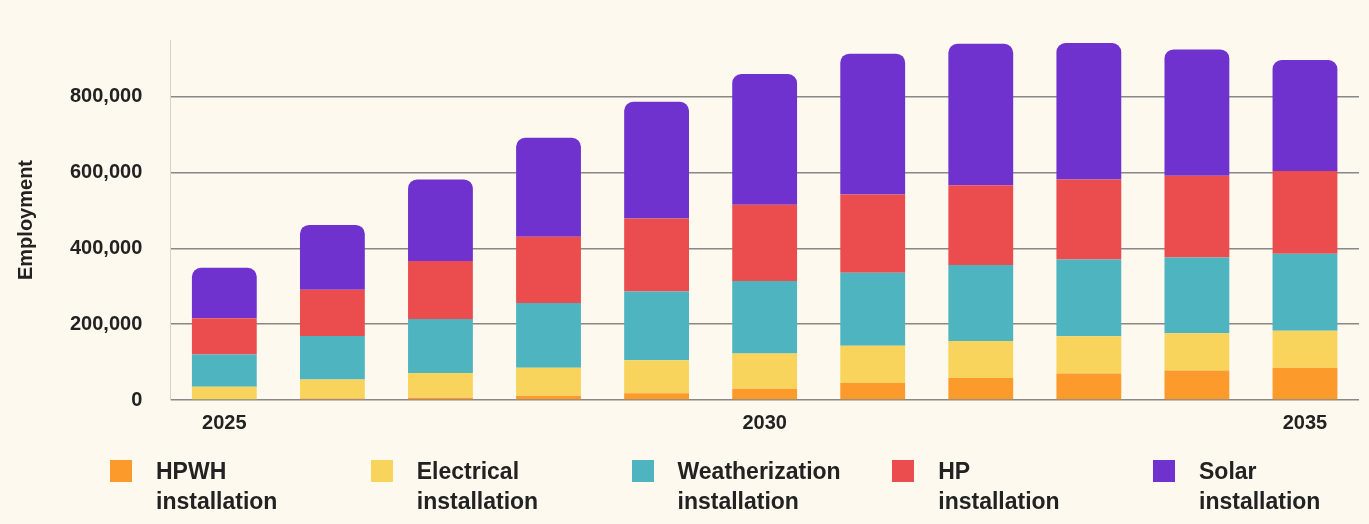 The image size is (1369, 524). What do you see at coordinates (1305, 421) in the screenshot?
I see `x-tick-label: 2035` at bounding box center [1305, 421].